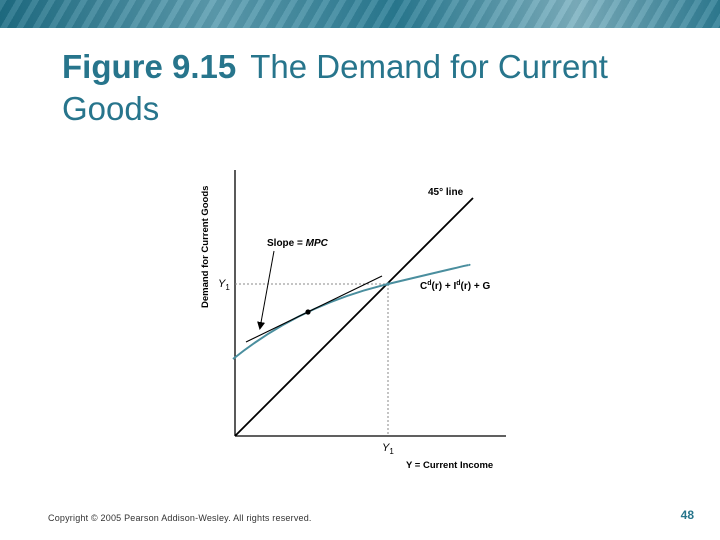  Describe the element at coordinates (455, 286) in the screenshot. I see `demand-curve-label: Cd(r) + Id(r) + G` at that location.